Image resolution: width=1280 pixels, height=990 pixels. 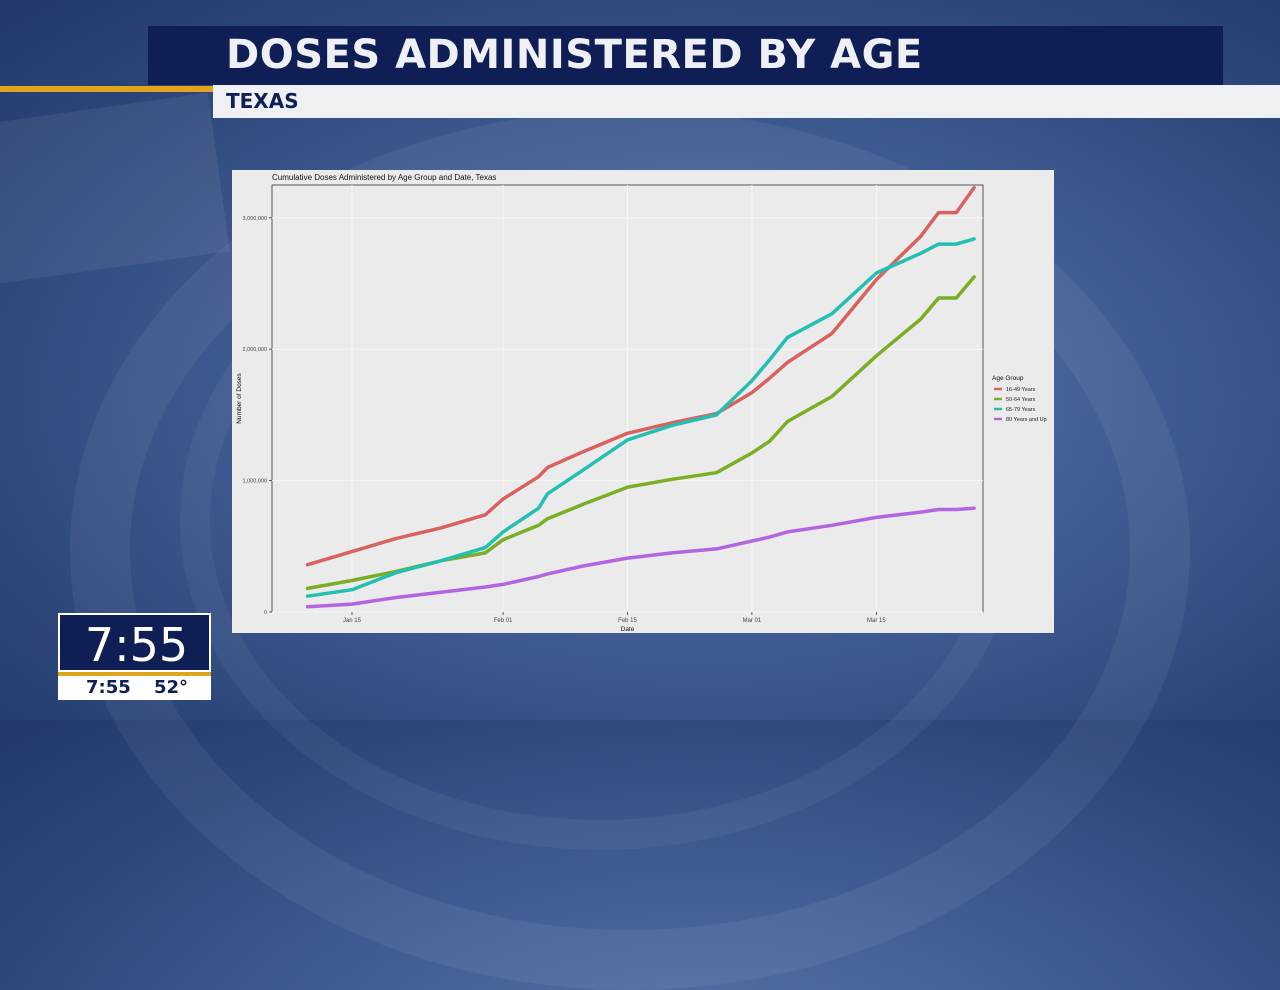 What do you see at coordinates (876, 621) in the screenshot?
I see `x-tick-label: Mar 15` at bounding box center [876, 621].